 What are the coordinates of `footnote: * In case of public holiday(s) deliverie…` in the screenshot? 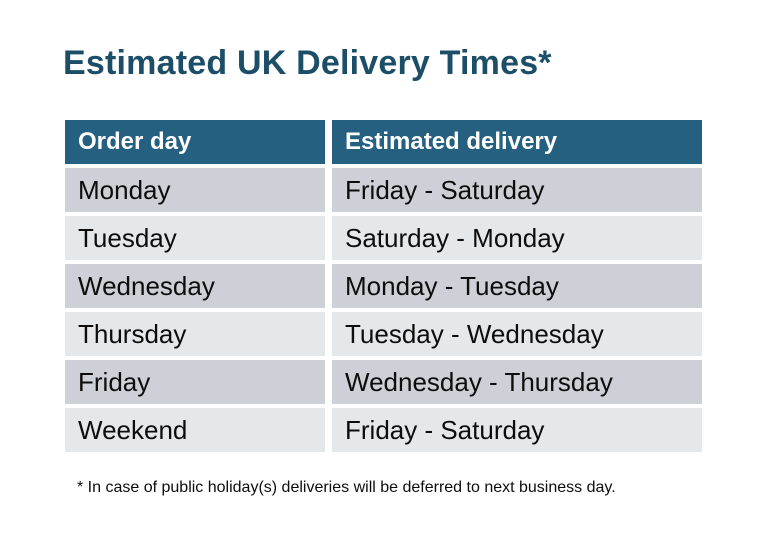 It's located at (346, 487).